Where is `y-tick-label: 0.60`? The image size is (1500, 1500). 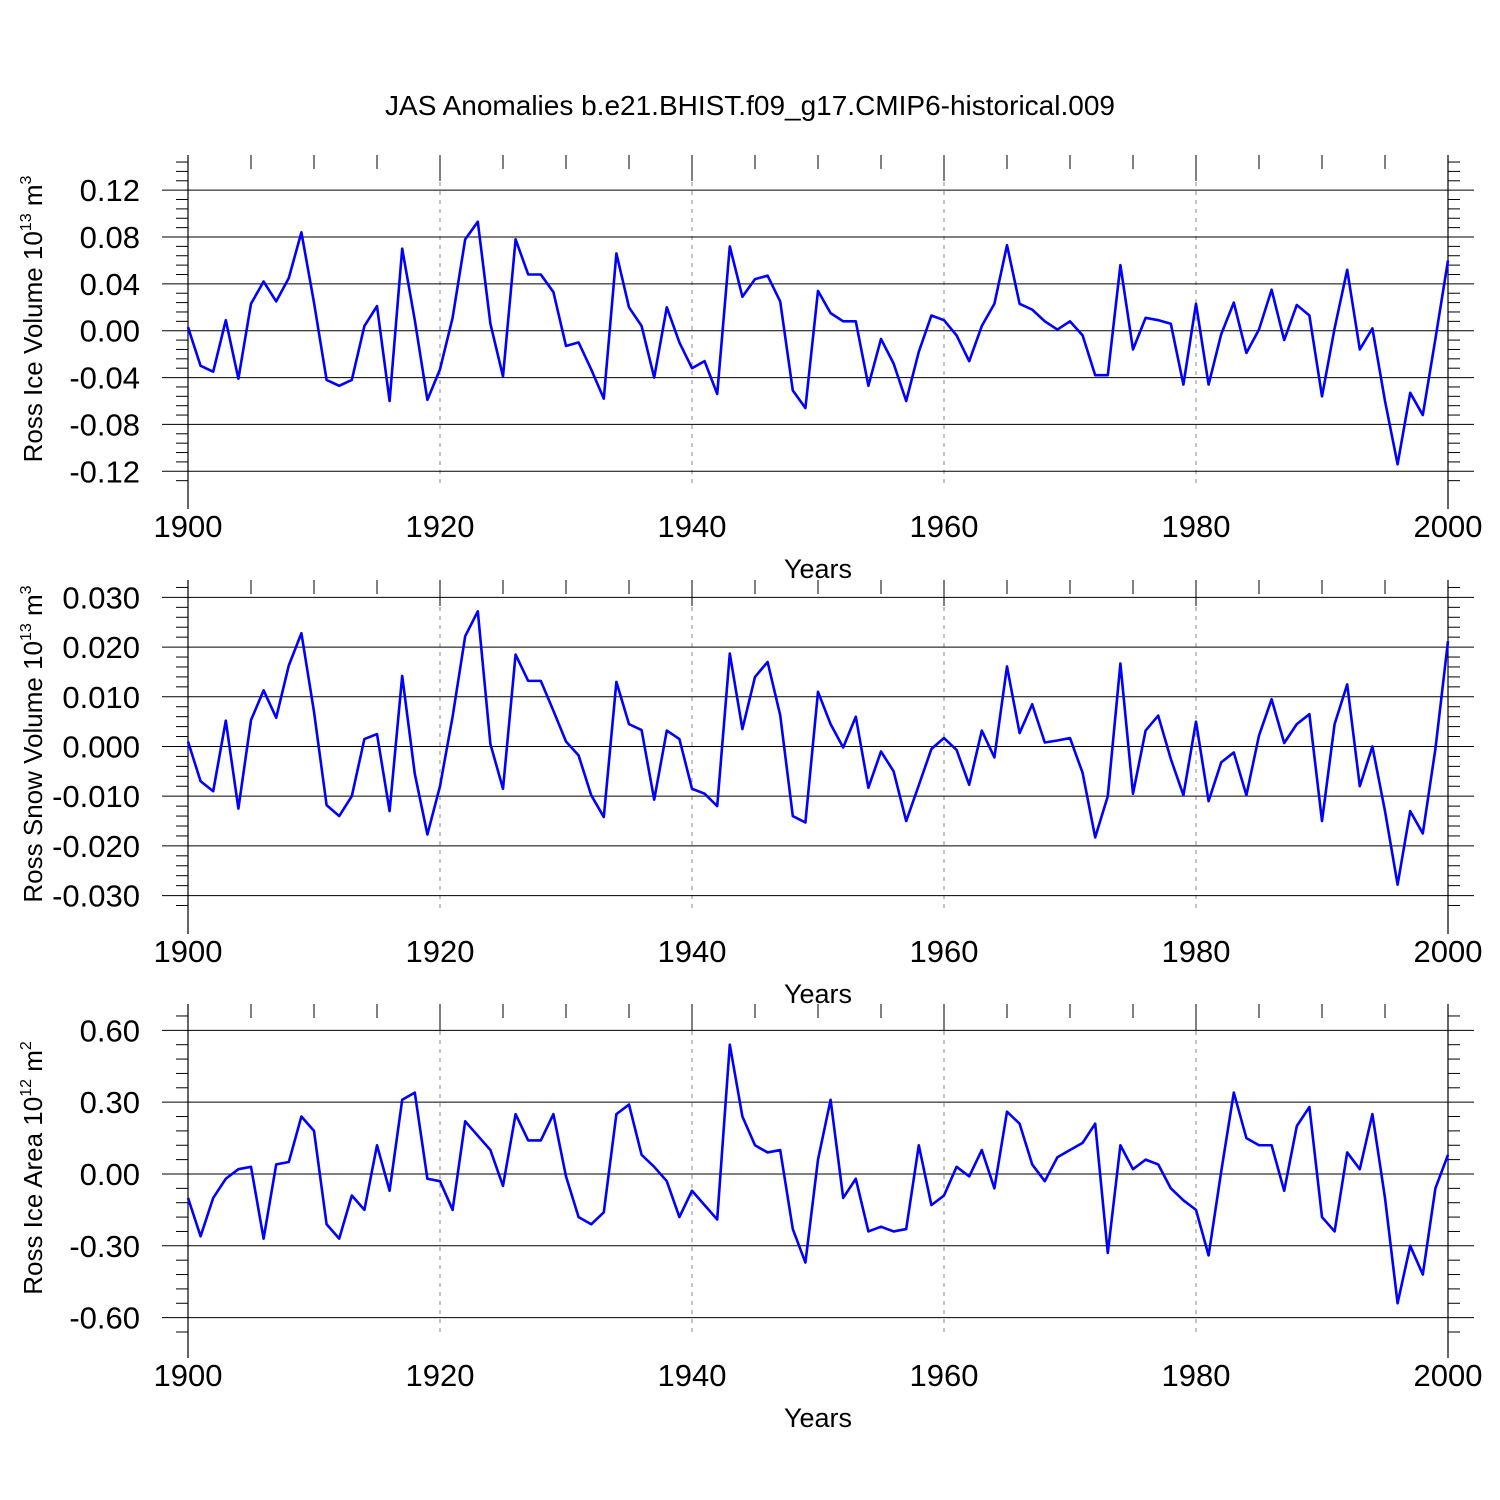 y-tick-label: 0.60 is located at coordinates (110, 1030).